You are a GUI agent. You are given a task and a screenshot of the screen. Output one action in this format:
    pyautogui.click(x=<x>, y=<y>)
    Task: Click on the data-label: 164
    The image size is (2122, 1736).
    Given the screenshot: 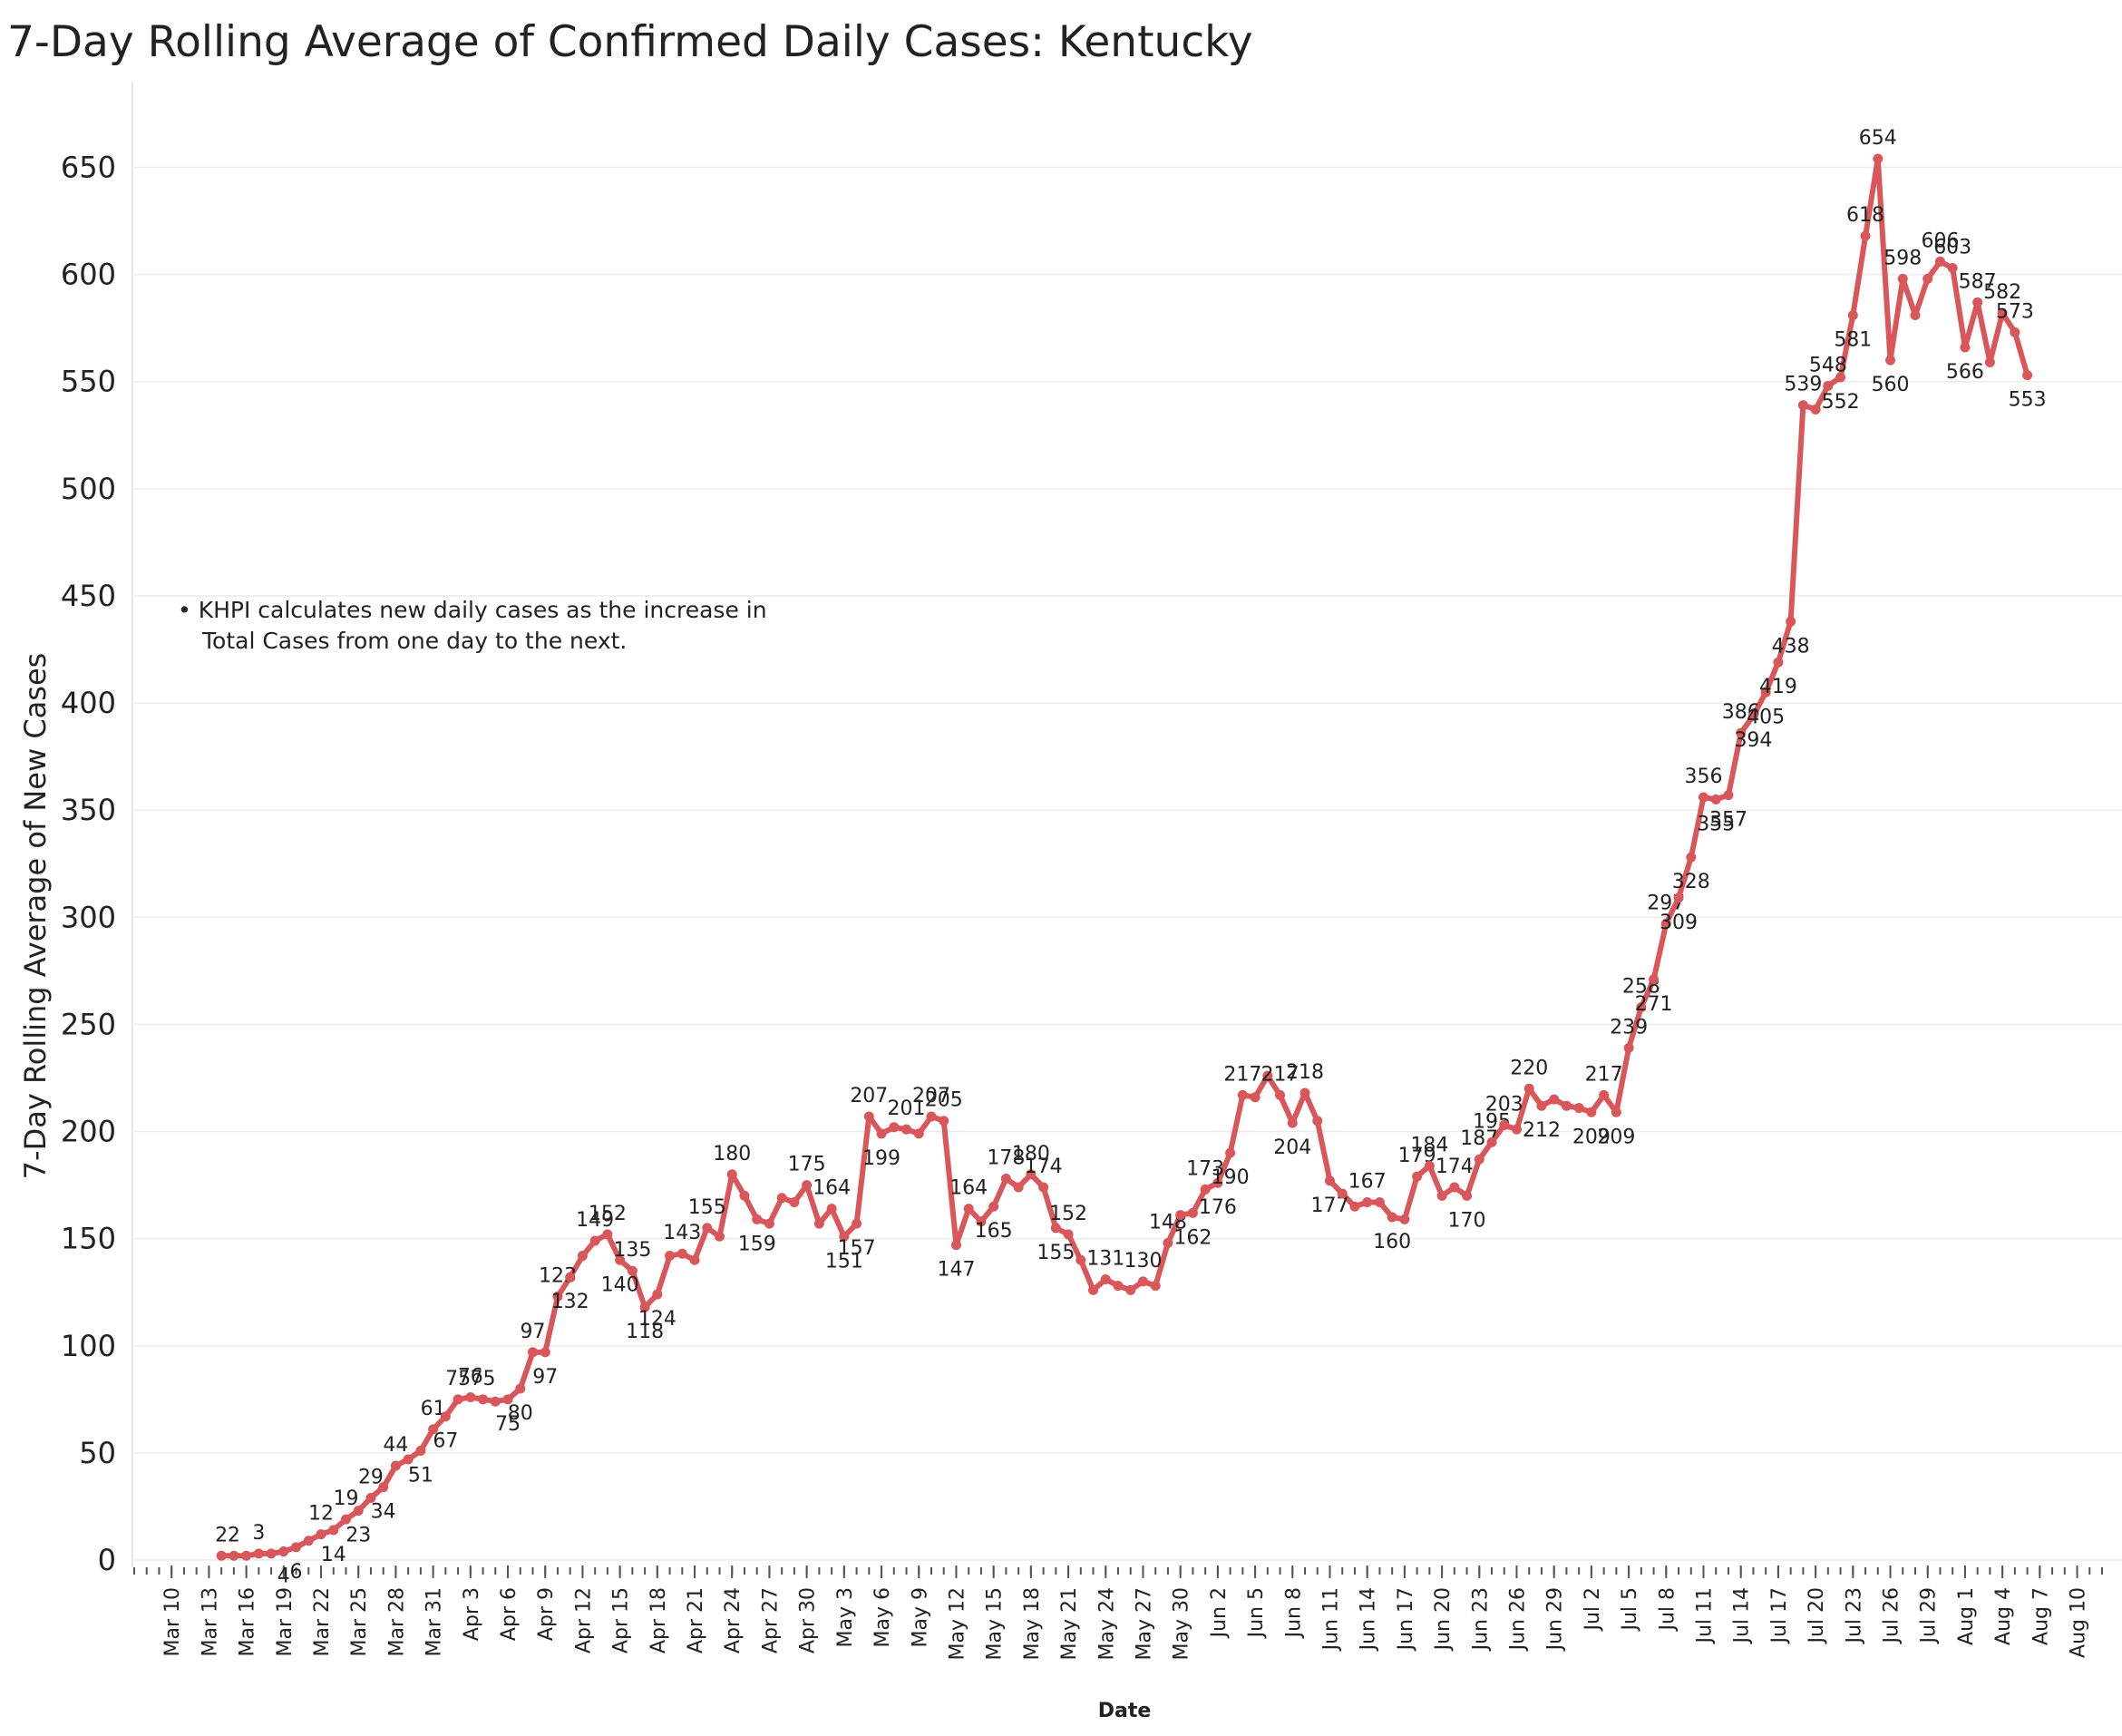 What is the action you would take?
    pyautogui.click(x=968, y=1188)
    